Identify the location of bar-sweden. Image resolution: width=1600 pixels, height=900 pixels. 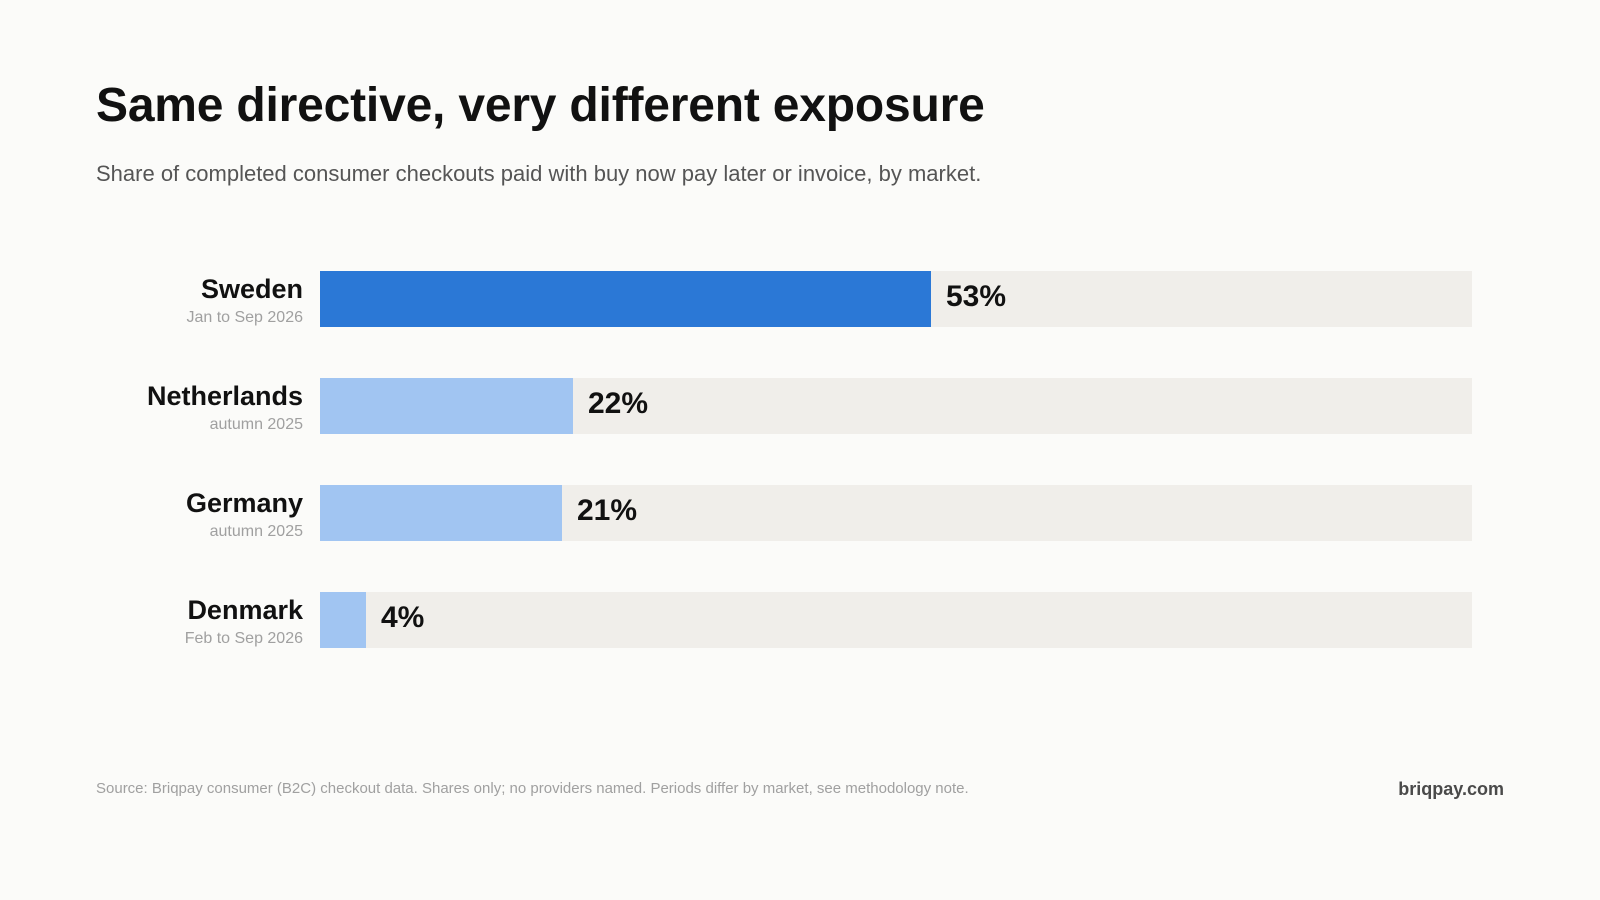
(625, 299).